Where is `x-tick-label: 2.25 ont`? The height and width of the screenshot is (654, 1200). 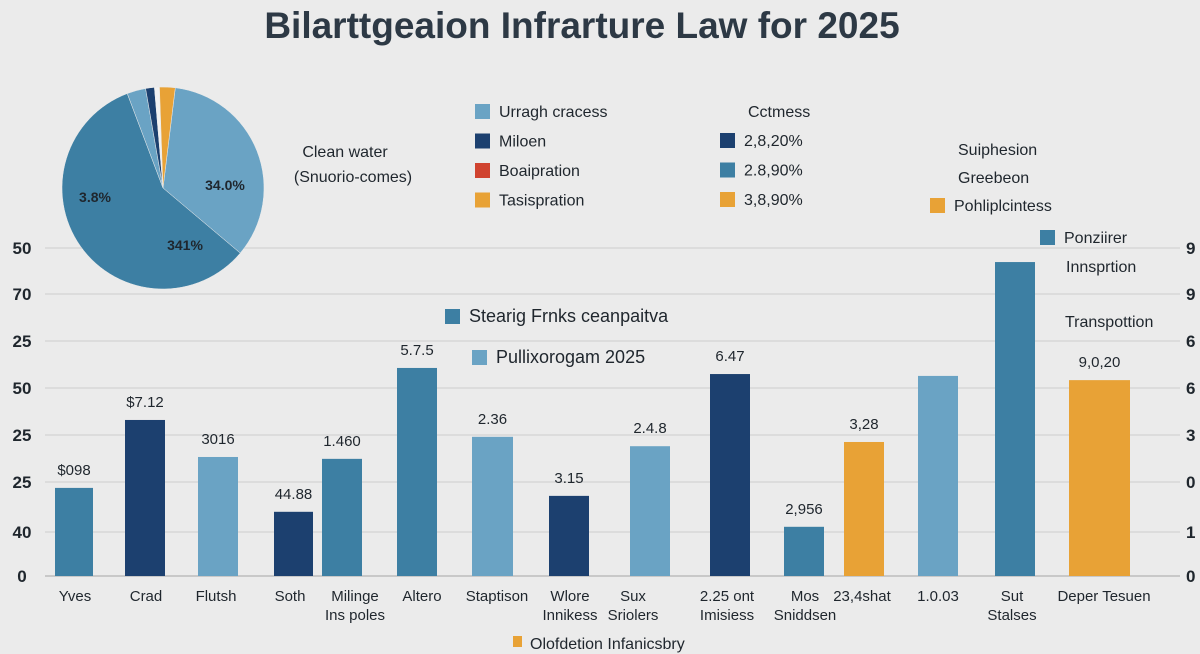 x-tick-label: 2.25 ont is located at coordinates (727, 596).